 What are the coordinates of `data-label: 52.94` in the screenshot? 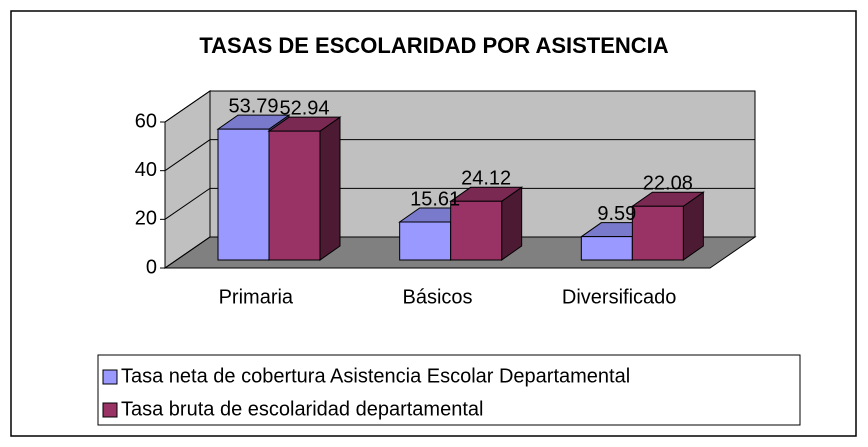 It's located at (304, 108).